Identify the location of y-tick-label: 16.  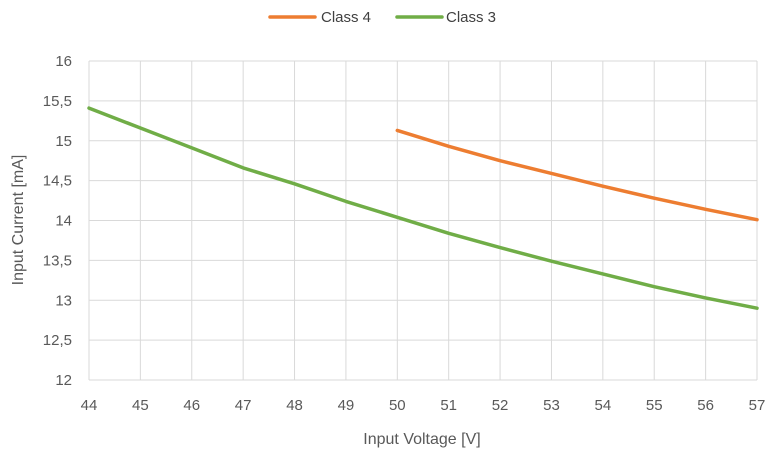
(63, 61).